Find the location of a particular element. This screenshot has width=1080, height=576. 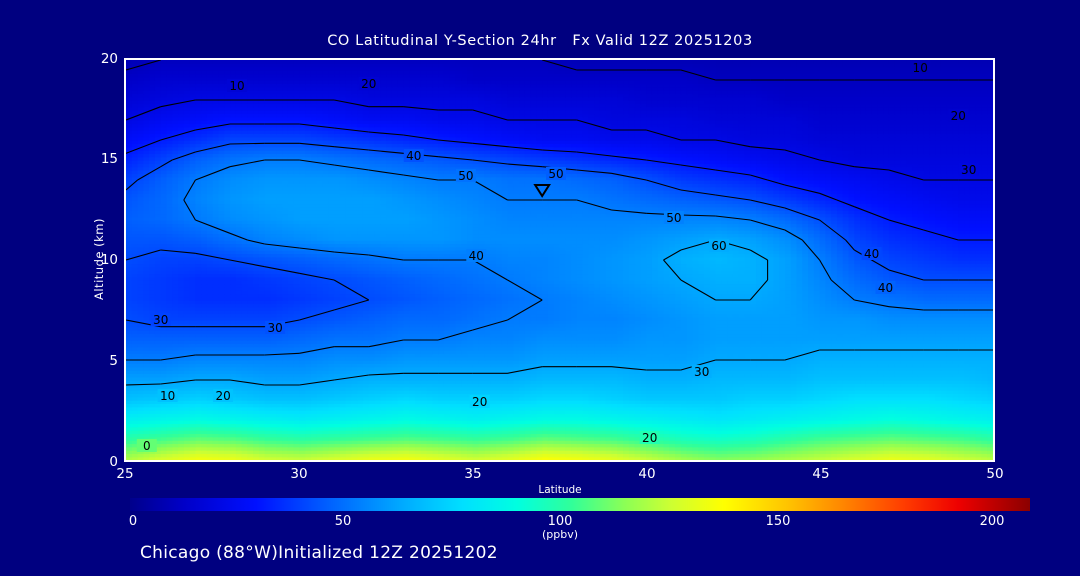

colorbar-tick-200: 200 is located at coordinates (992, 521).